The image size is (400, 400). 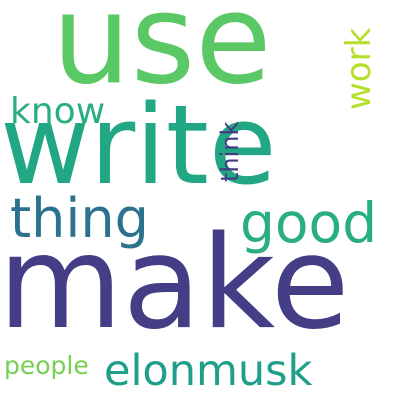 I want to click on word-thing: thing, so click(x=79, y=218).